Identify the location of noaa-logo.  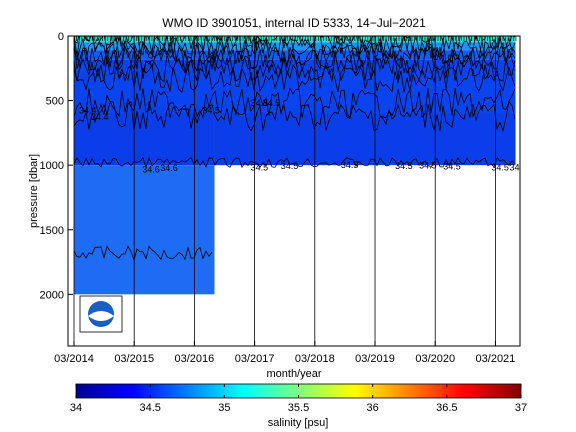
(101, 314).